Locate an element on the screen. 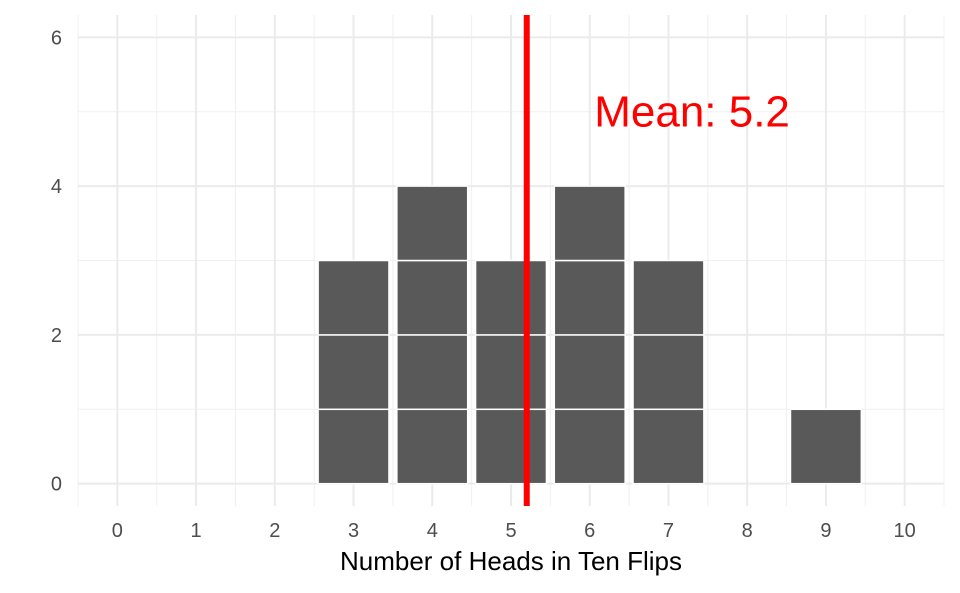 Image resolution: width=960 pixels, height=593 pixels. x-axis-title: Number of Heads in Ten Flips is located at coordinates (511, 561).